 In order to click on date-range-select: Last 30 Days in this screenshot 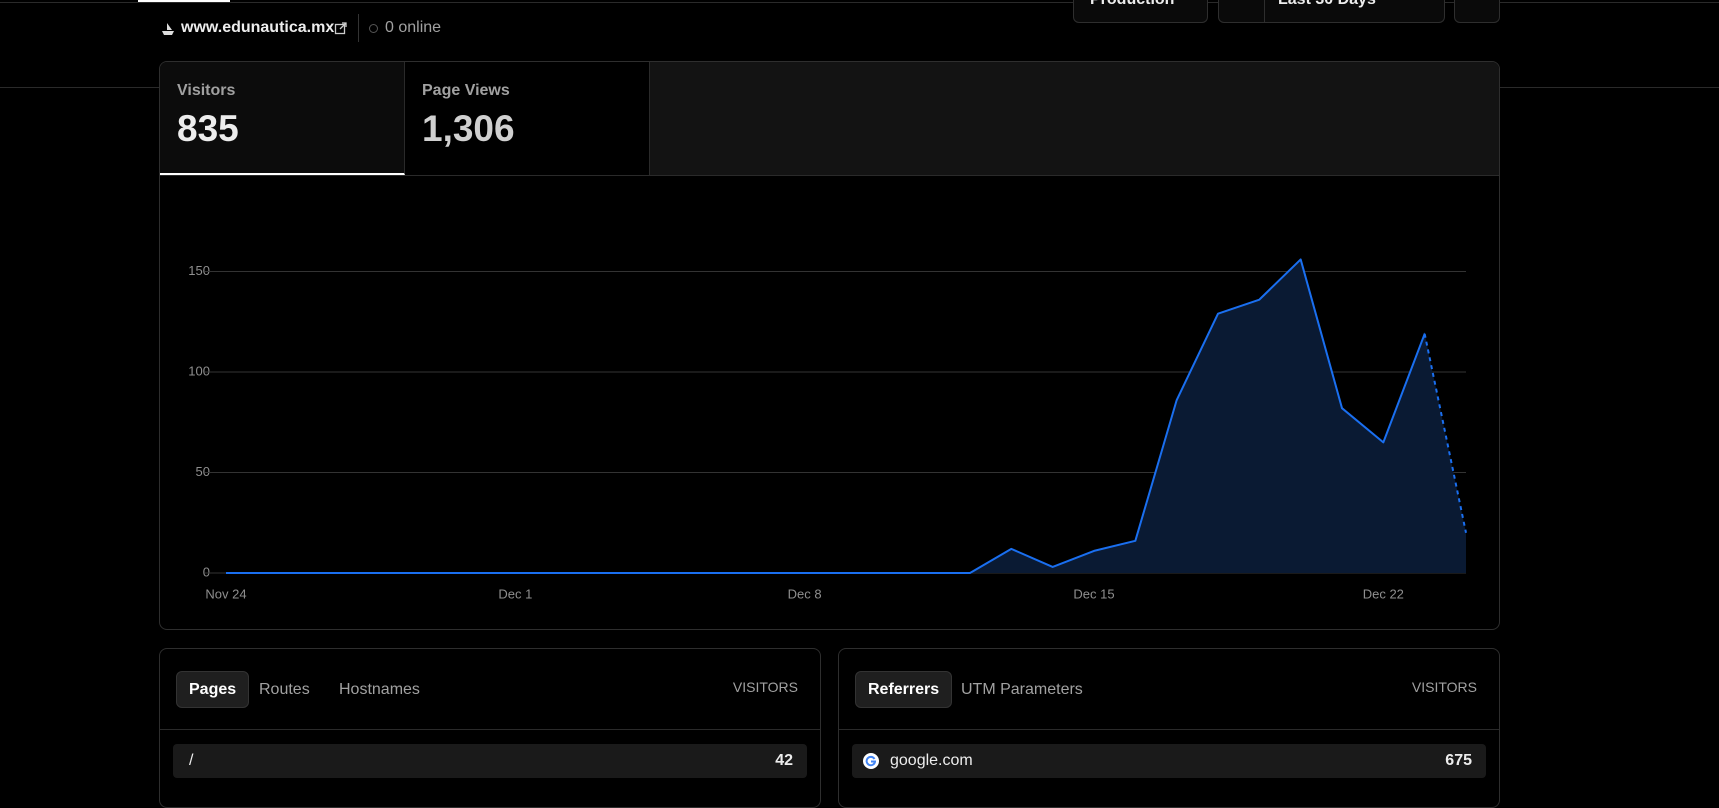, I will do `click(1331, 11)`.